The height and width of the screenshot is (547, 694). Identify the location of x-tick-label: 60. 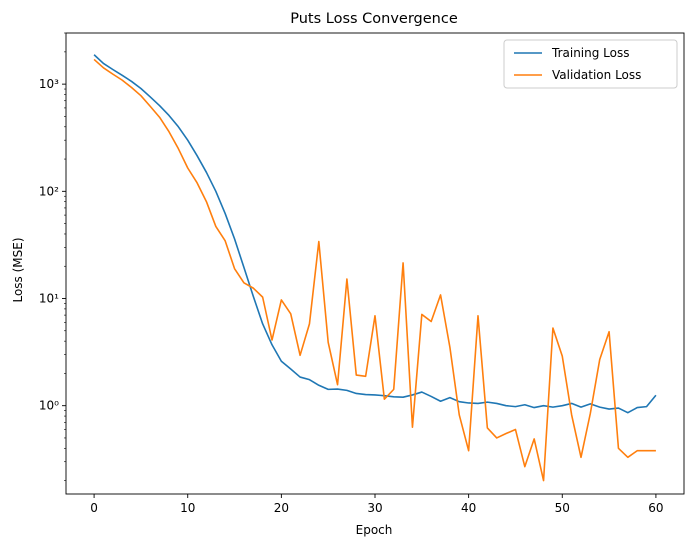
(655, 508).